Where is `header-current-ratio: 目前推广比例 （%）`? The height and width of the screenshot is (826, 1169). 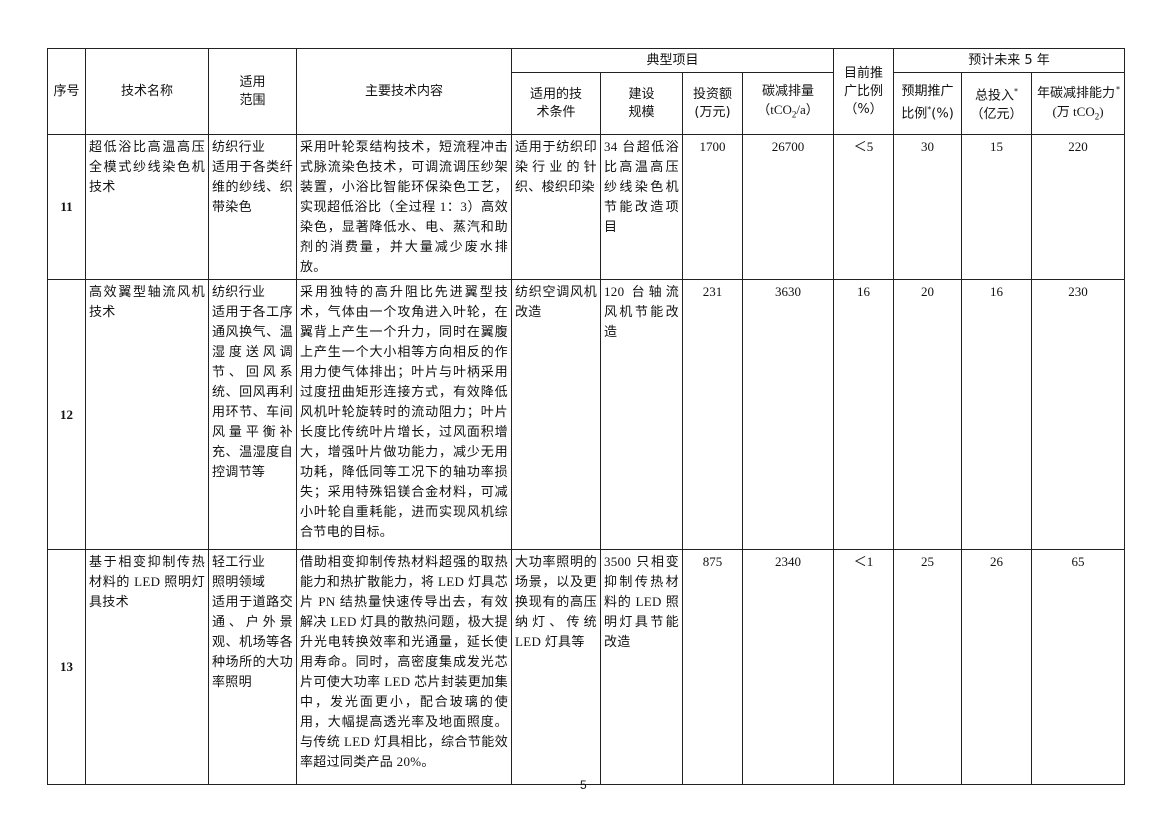 header-current-ratio: 目前推广比例 （%） is located at coordinates (864, 91).